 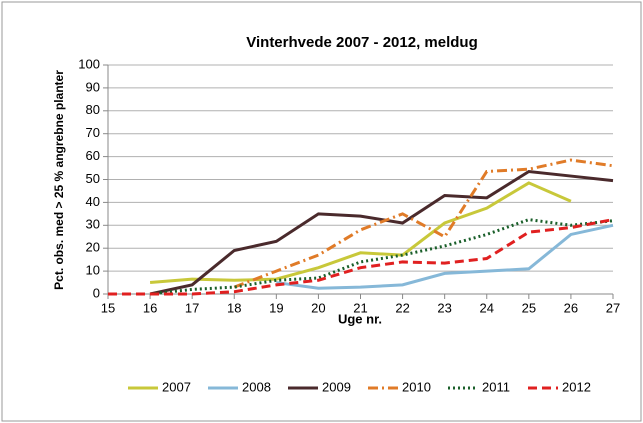 I want to click on x-tick-label: 23, so click(x=444, y=307).